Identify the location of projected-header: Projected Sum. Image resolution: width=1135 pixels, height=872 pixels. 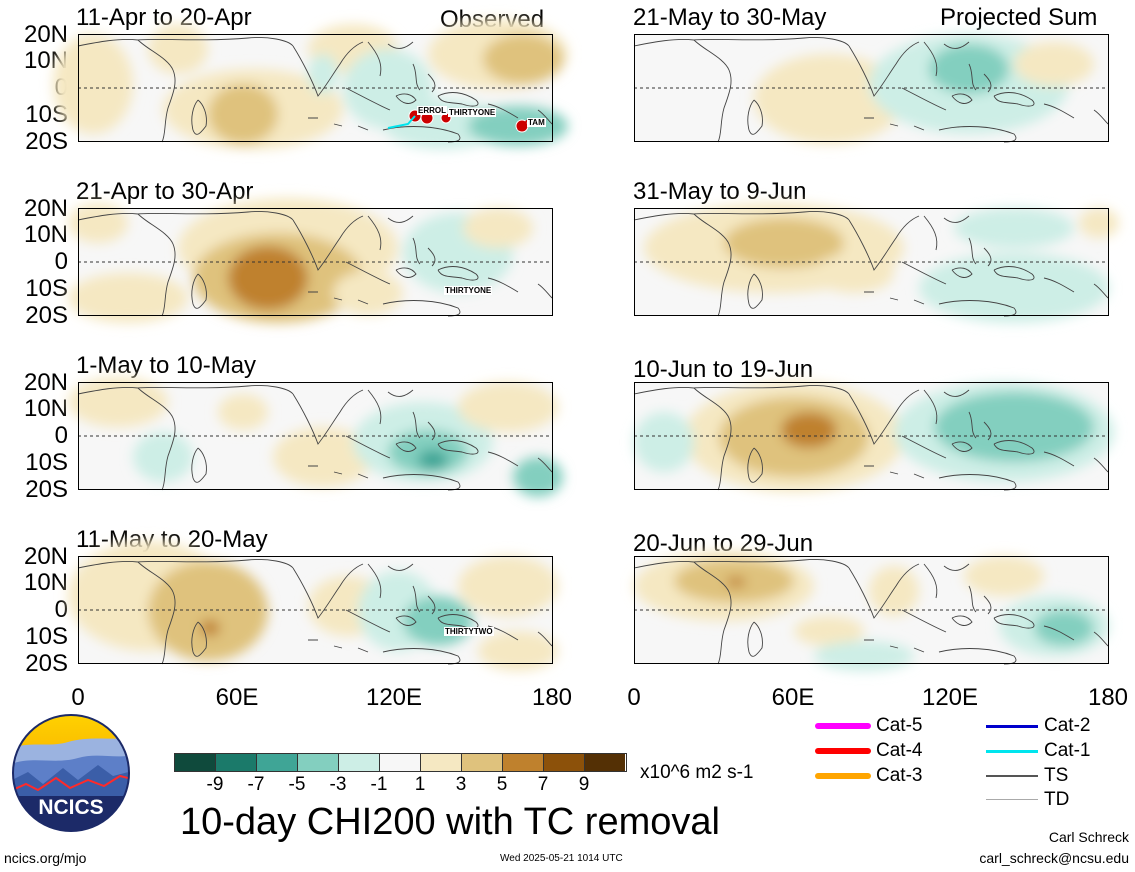
(1019, 17).